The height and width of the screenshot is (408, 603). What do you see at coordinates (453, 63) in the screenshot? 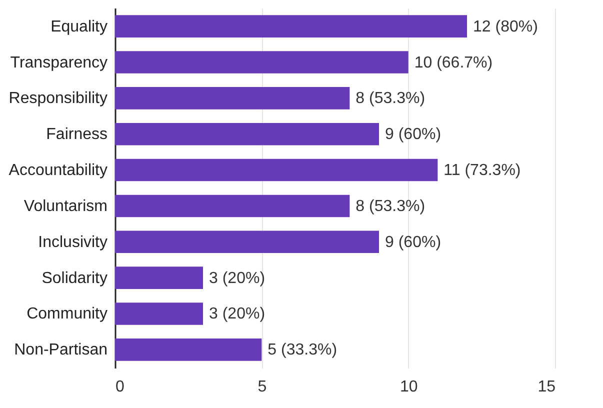
I see `data-label: 10 (66.7%)` at bounding box center [453, 63].